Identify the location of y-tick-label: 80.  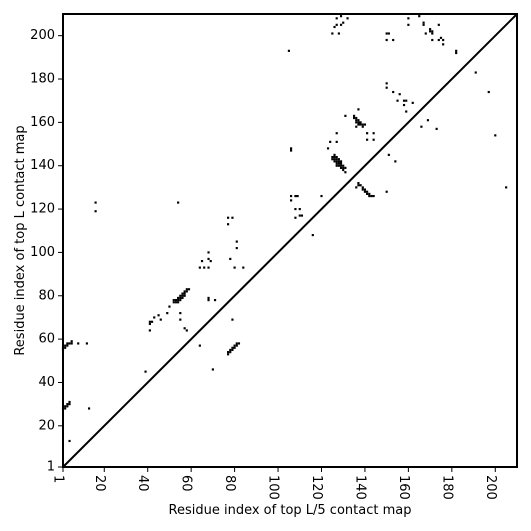
(46, 295).